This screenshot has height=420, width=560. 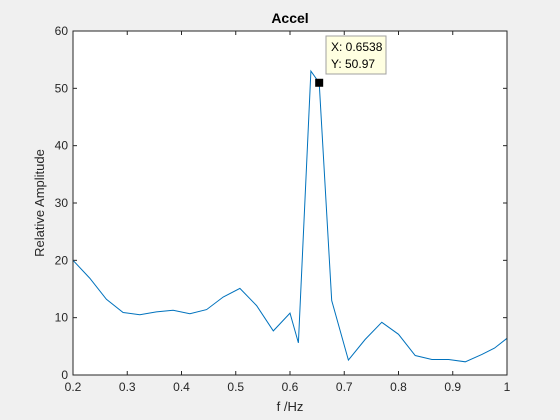 I want to click on x-tick-label: 0.3, so click(x=127, y=387).